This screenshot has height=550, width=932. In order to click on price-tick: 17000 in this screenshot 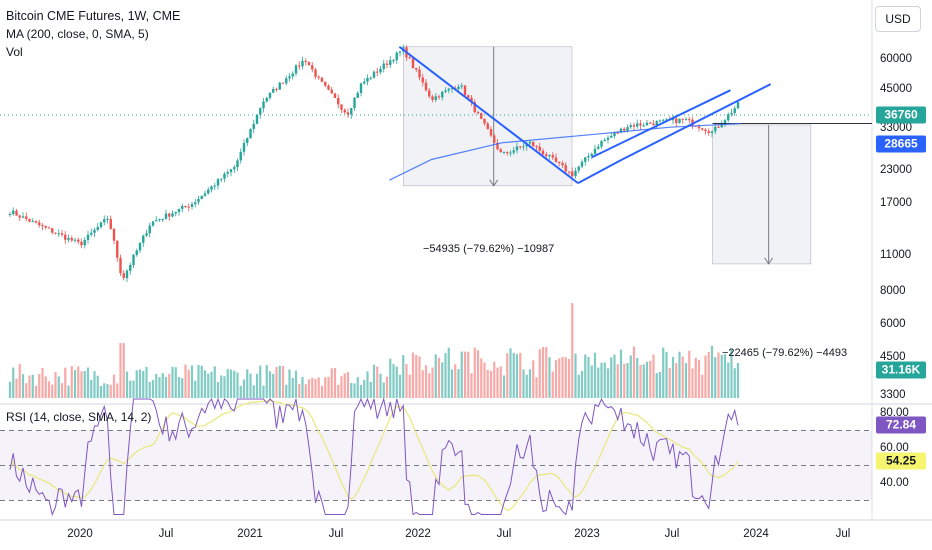, I will do `click(896, 203)`.